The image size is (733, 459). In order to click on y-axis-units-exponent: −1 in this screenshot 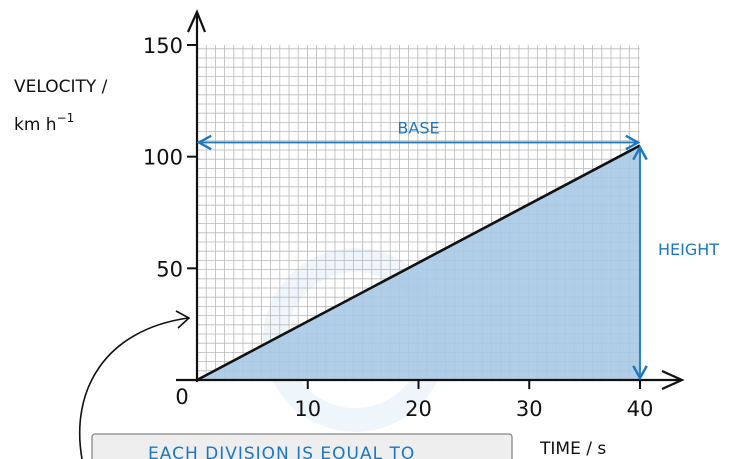, I will do `click(66, 118)`.